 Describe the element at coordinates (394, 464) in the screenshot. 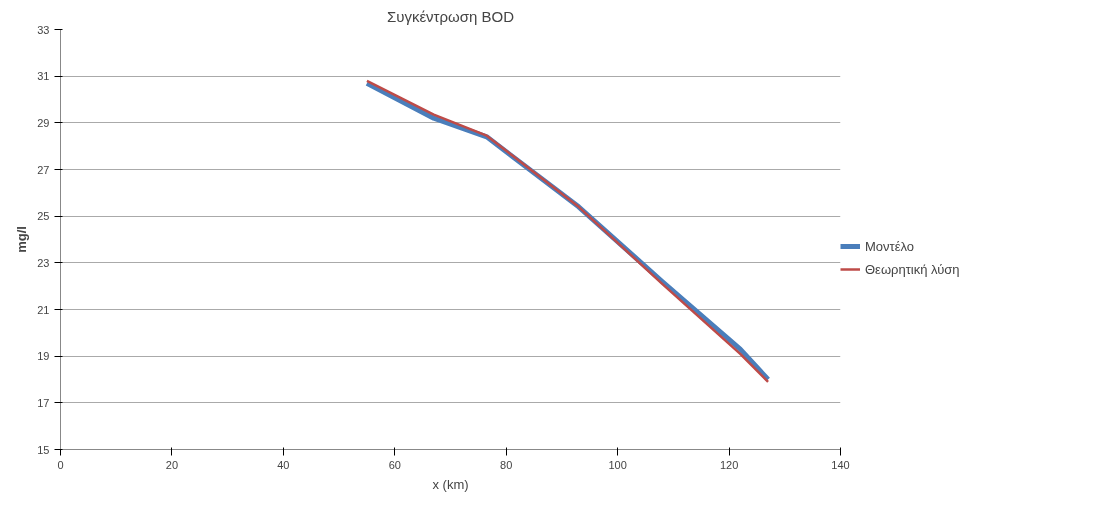

I see `x-tick-label: 60` at that location.